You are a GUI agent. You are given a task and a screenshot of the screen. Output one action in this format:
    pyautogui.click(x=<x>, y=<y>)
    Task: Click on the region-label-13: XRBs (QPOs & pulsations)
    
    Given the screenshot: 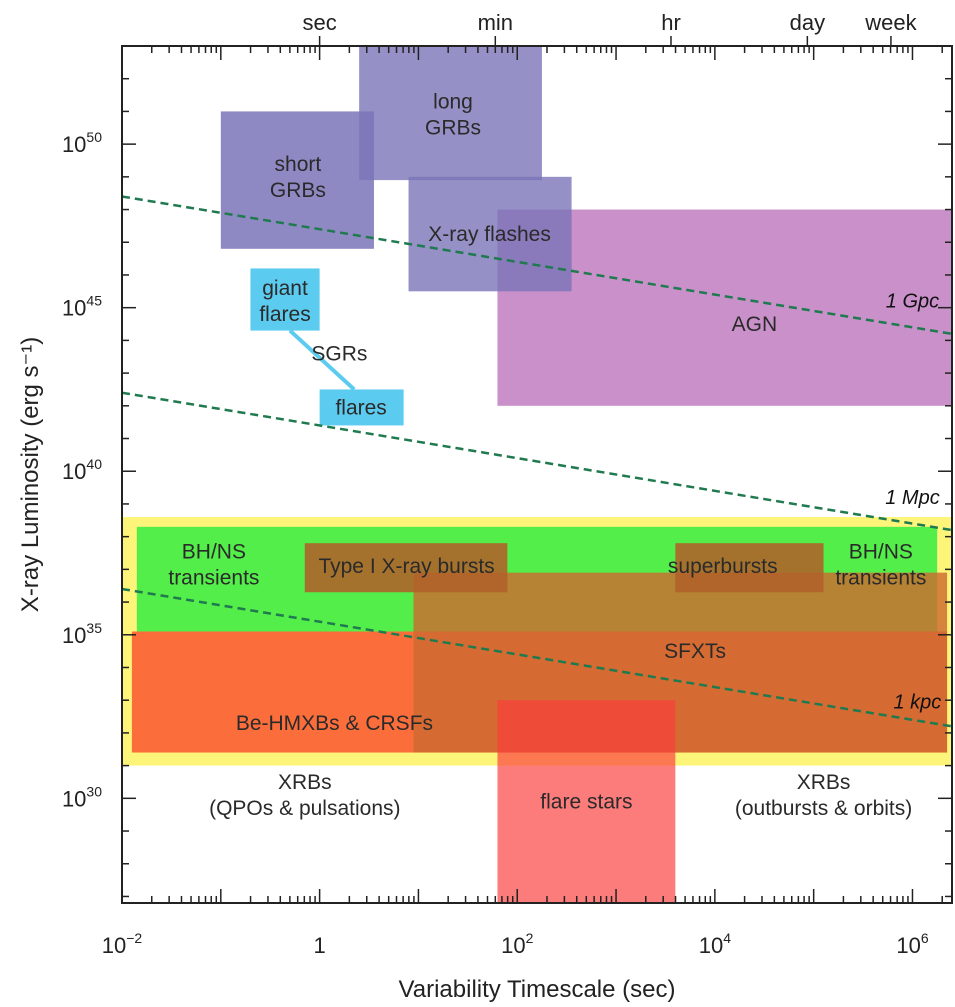 What is the action you would take?
    pyautogui.click(x=304, y=795)
    